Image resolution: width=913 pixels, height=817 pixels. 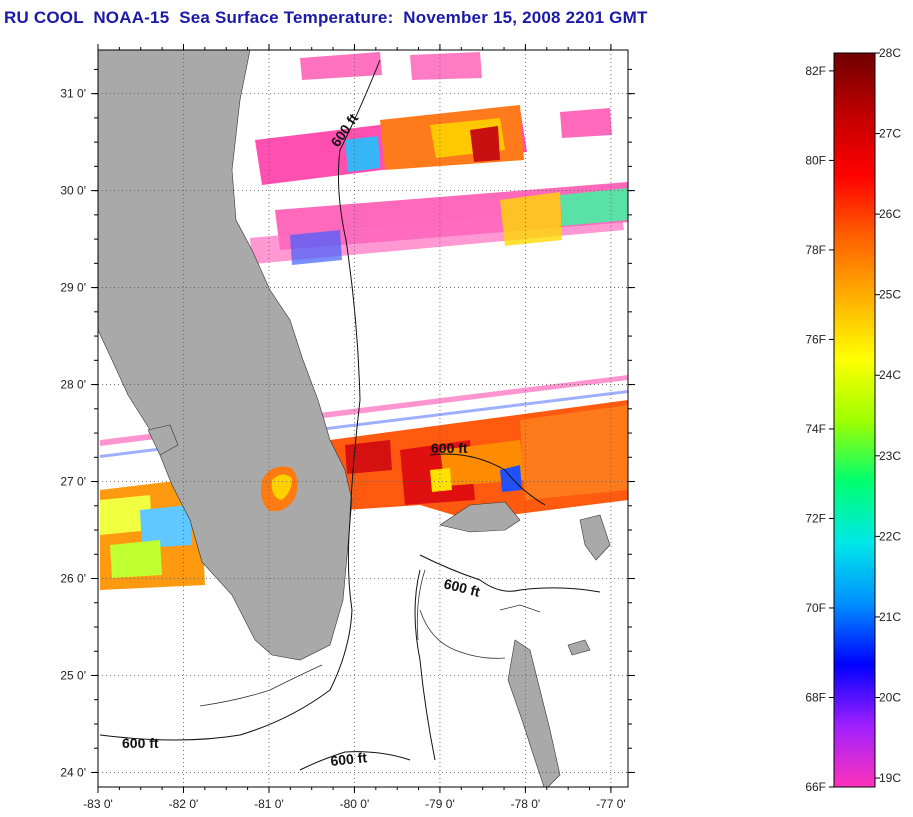 I want to click on colorbar-ticks, so click(x=854, y=420).